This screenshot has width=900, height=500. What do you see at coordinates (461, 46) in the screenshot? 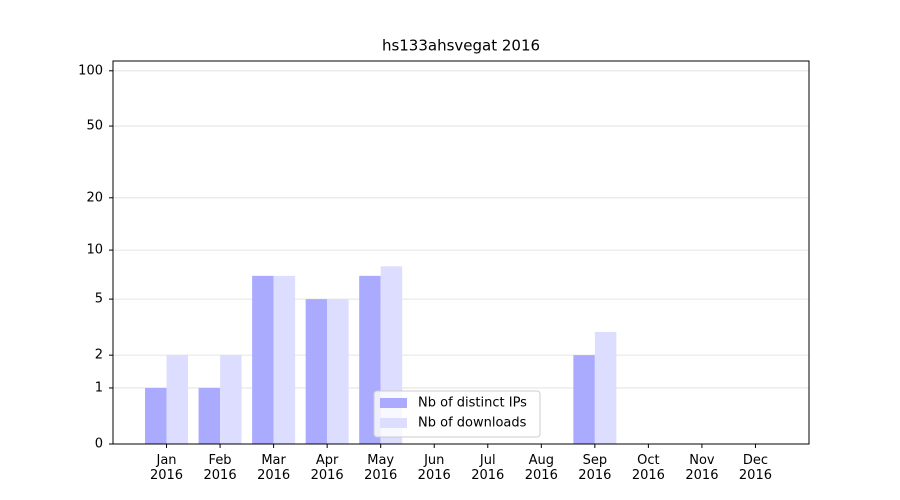
I see `chart-title: hs133ahsvegat 2016` at bounding box center [461, 46].